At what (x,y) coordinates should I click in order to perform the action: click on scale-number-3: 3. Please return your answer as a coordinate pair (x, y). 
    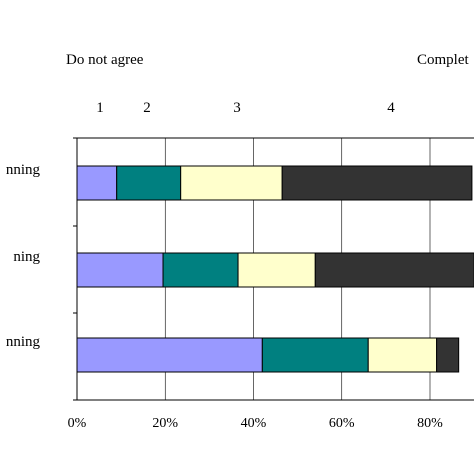
    Looking at the image, I should click on (237, 108).